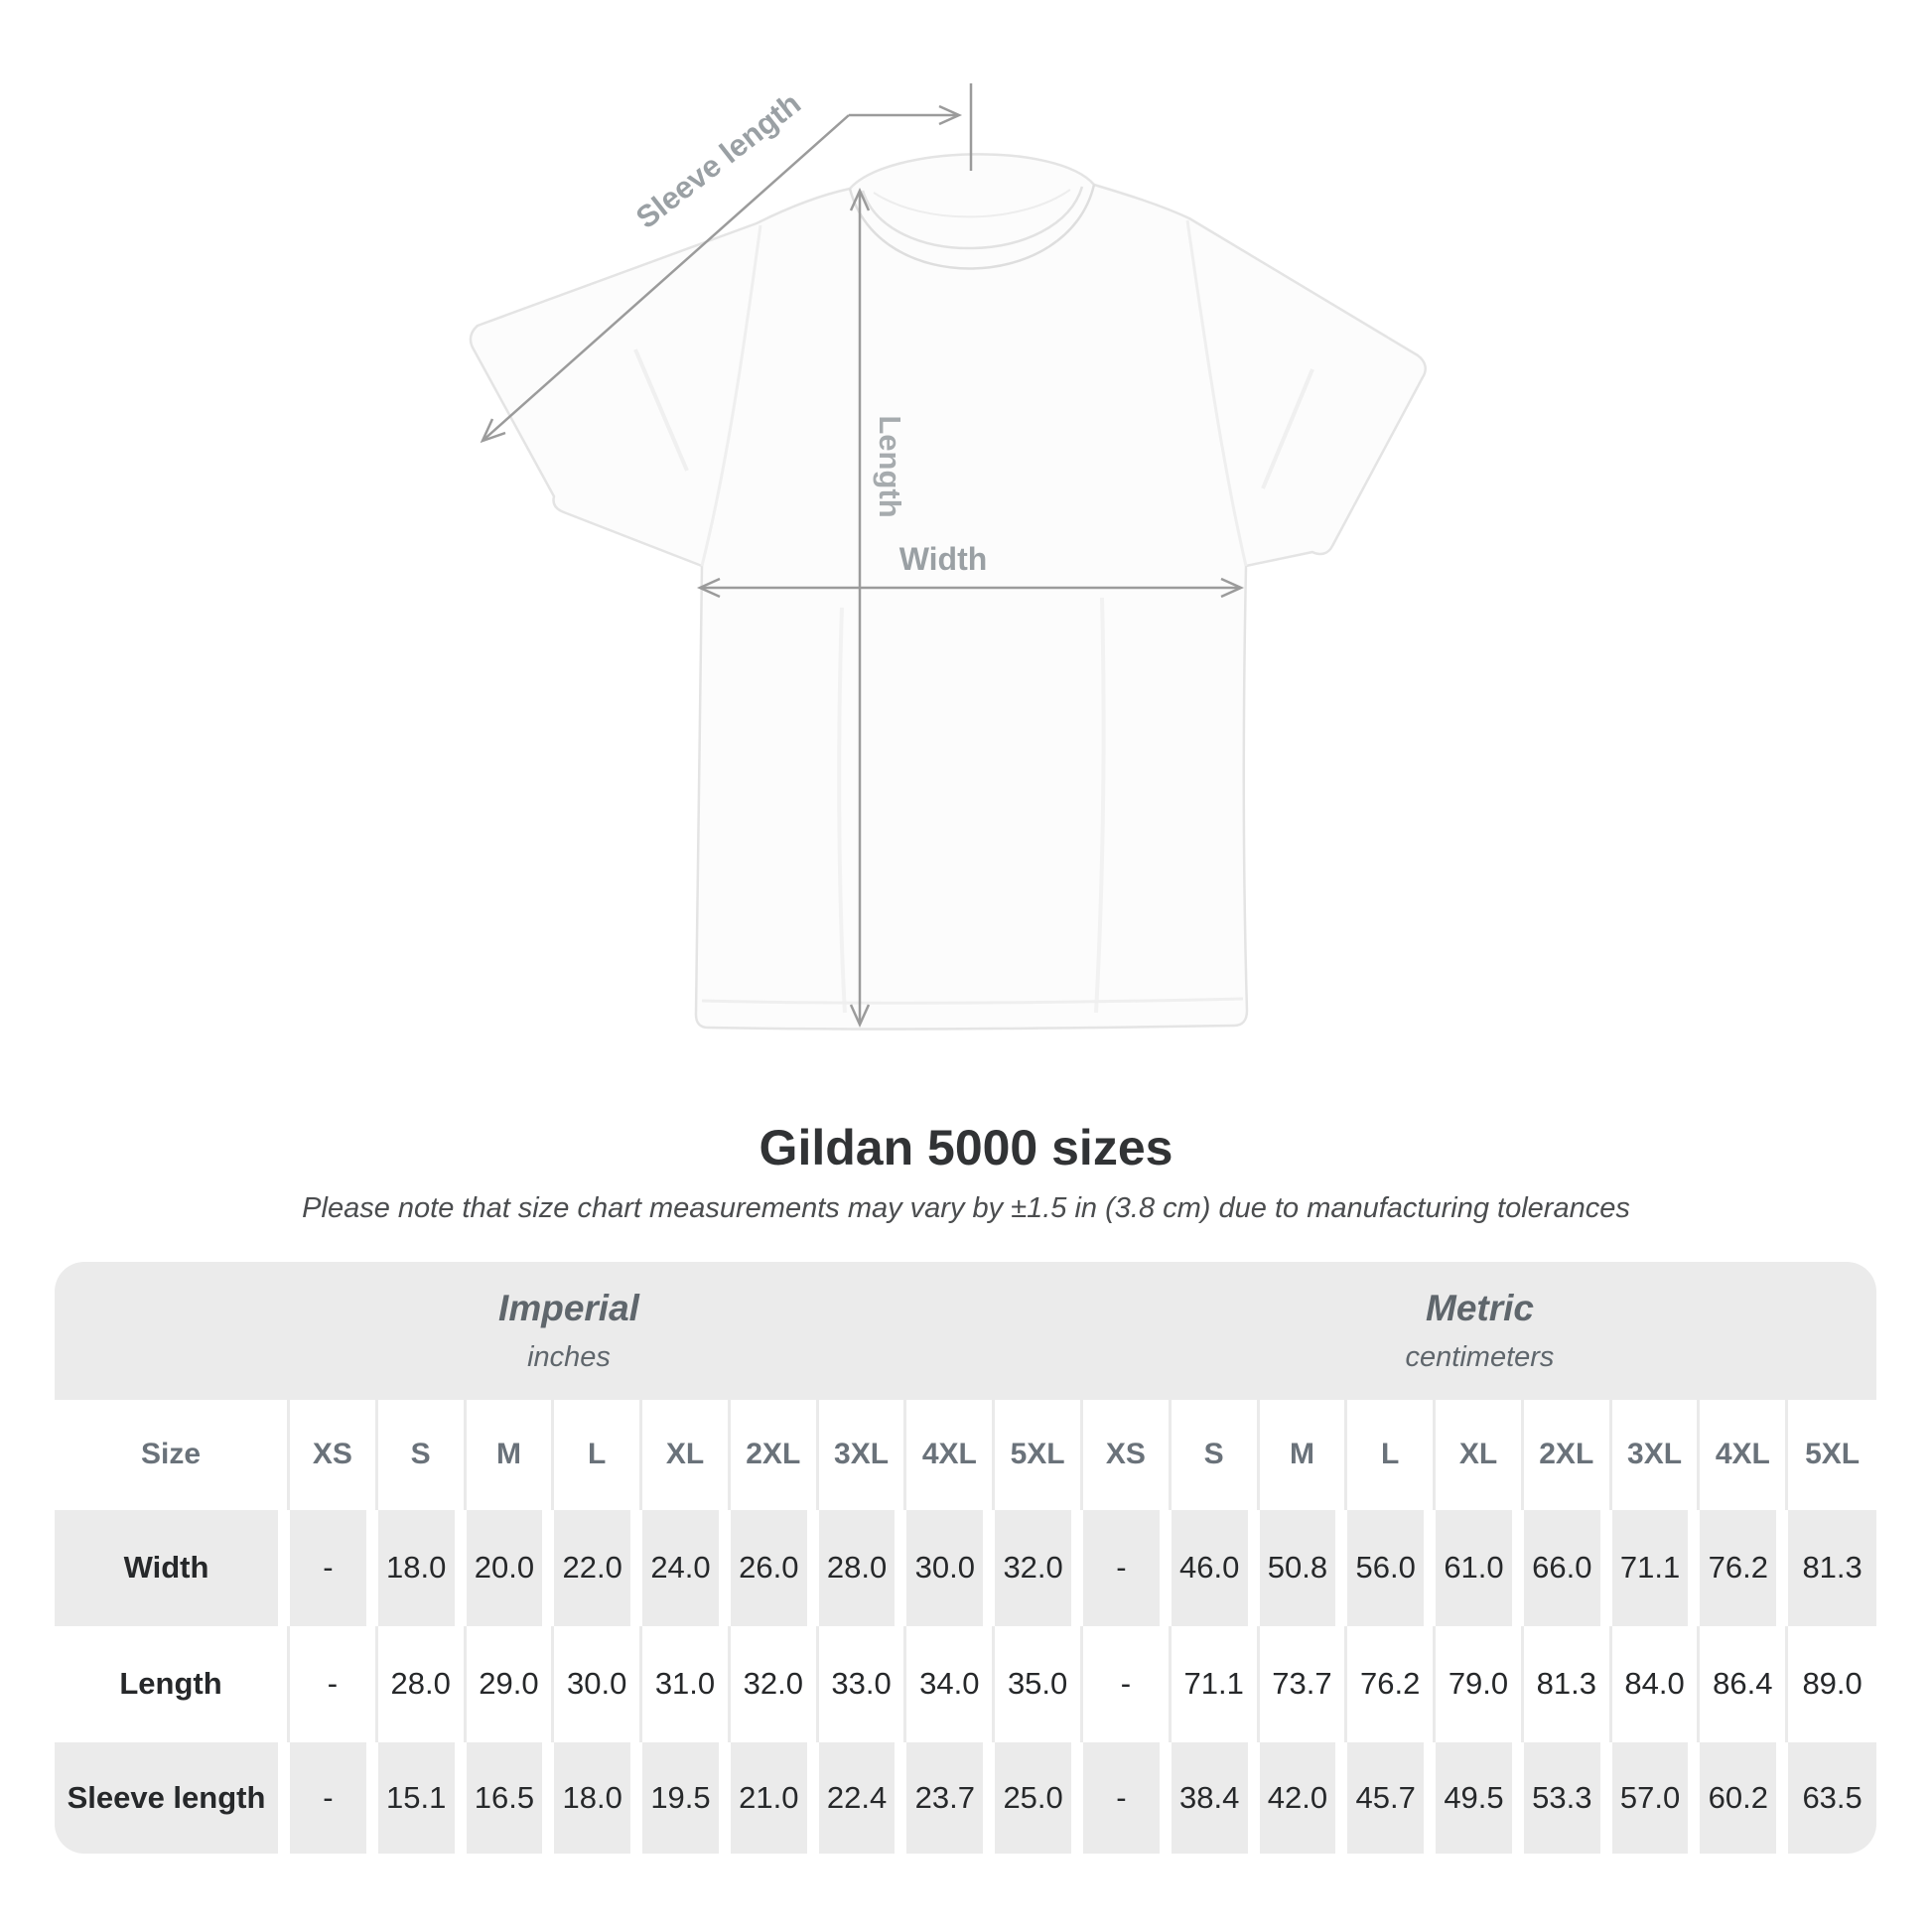  What do you see at coordinates (1656, 1684) in the screenshot?
I see `value-cell: 84.0` at bounding box center [1656, 1684].